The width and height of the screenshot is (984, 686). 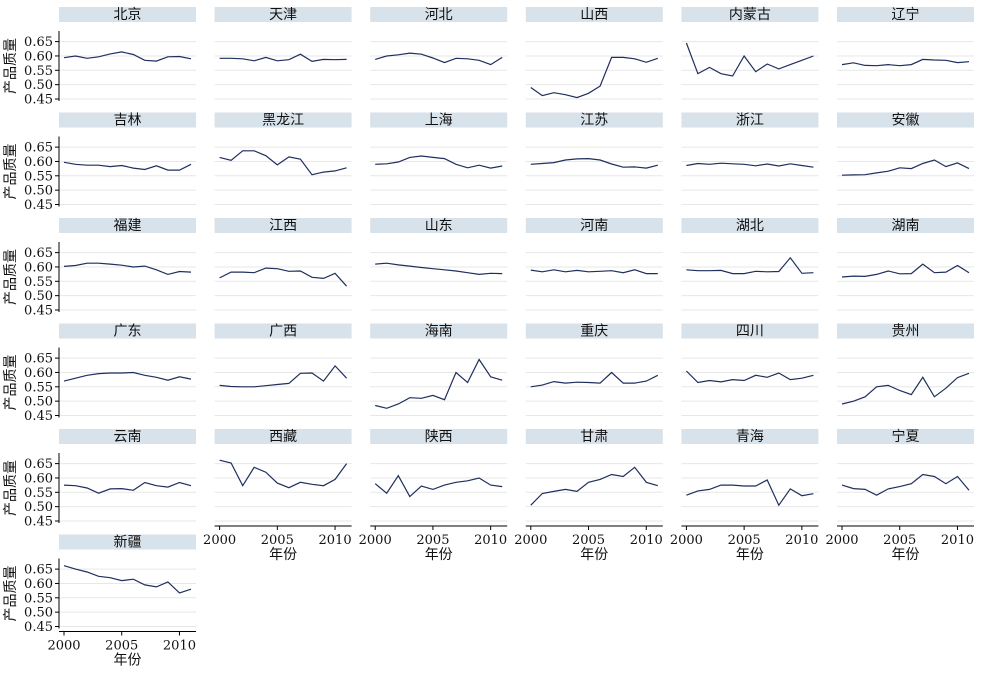 I want to click on panel-title: 黑龙江, so click(x=283, y=121).